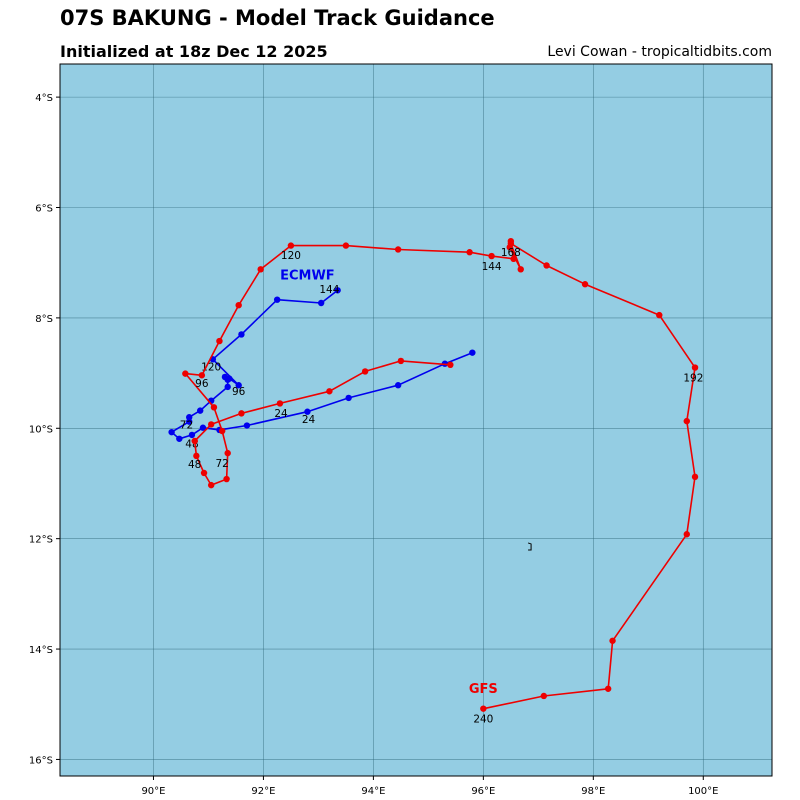  Describe the element at coordinates (703, 791) in the screenshot. I see `lon-tick-label: 100°E` at that location.